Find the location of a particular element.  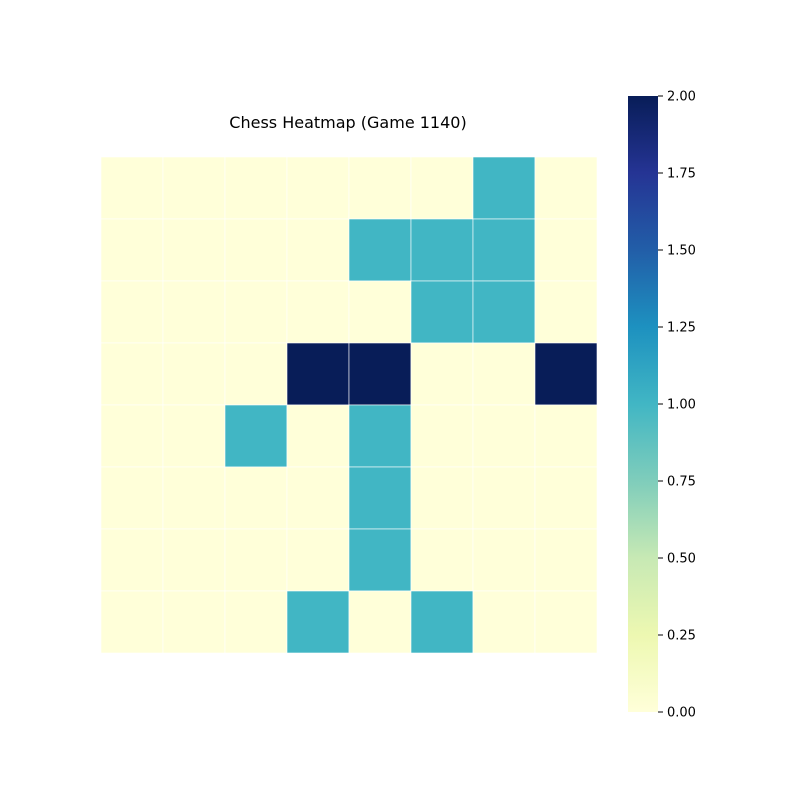

heatmap-cell-r5-c4 is located at coordinates (380, 498).